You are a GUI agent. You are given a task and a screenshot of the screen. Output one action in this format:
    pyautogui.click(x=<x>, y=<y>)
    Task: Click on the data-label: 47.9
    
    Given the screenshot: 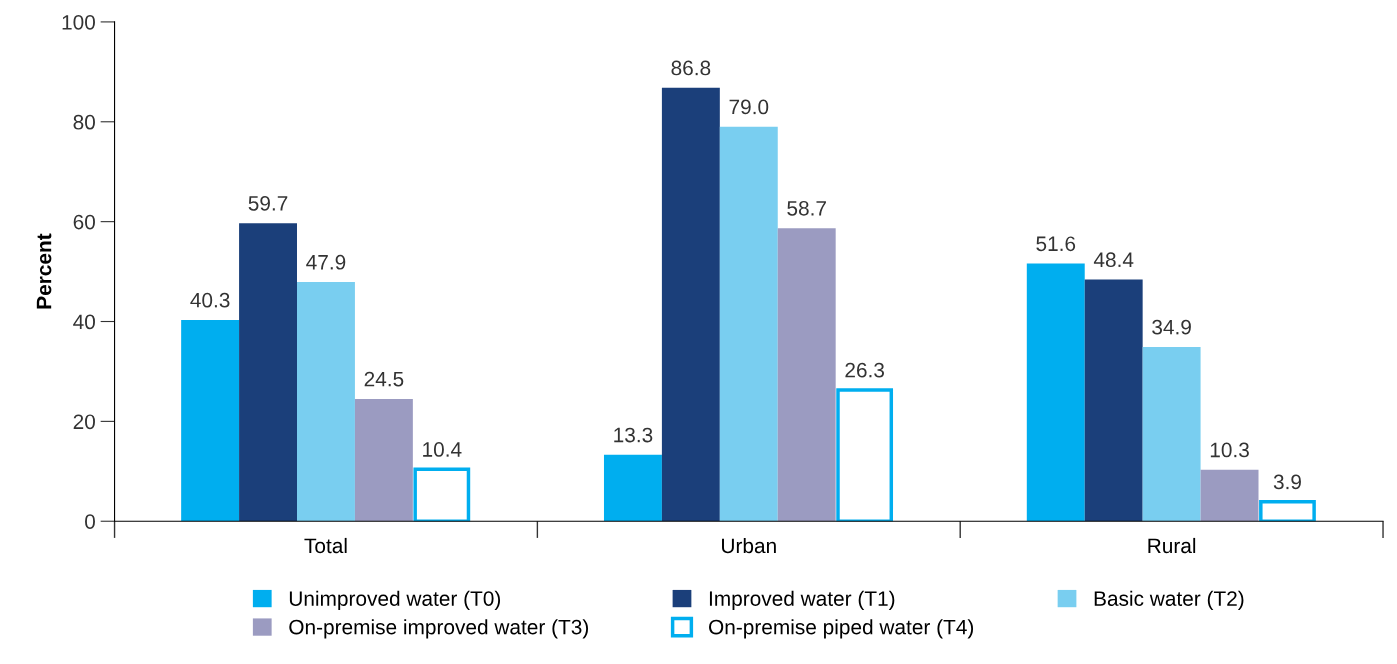 What is the action you would take?
    pyautogui.click(x=326, y=262)
    